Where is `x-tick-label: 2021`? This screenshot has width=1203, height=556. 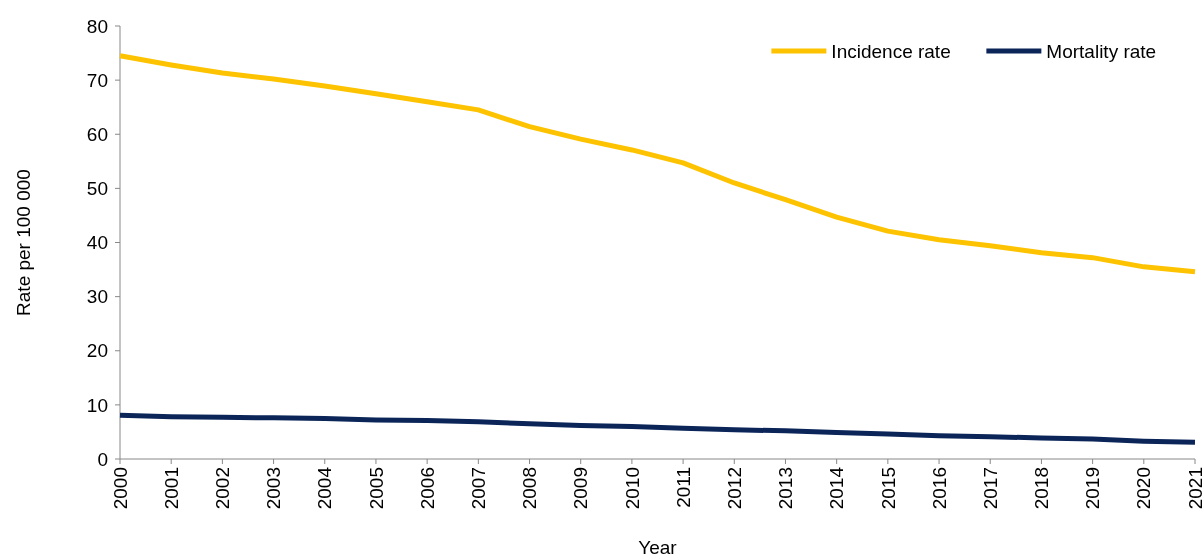
x-tick-label: 2021 is located at coordinates (1193, 488).